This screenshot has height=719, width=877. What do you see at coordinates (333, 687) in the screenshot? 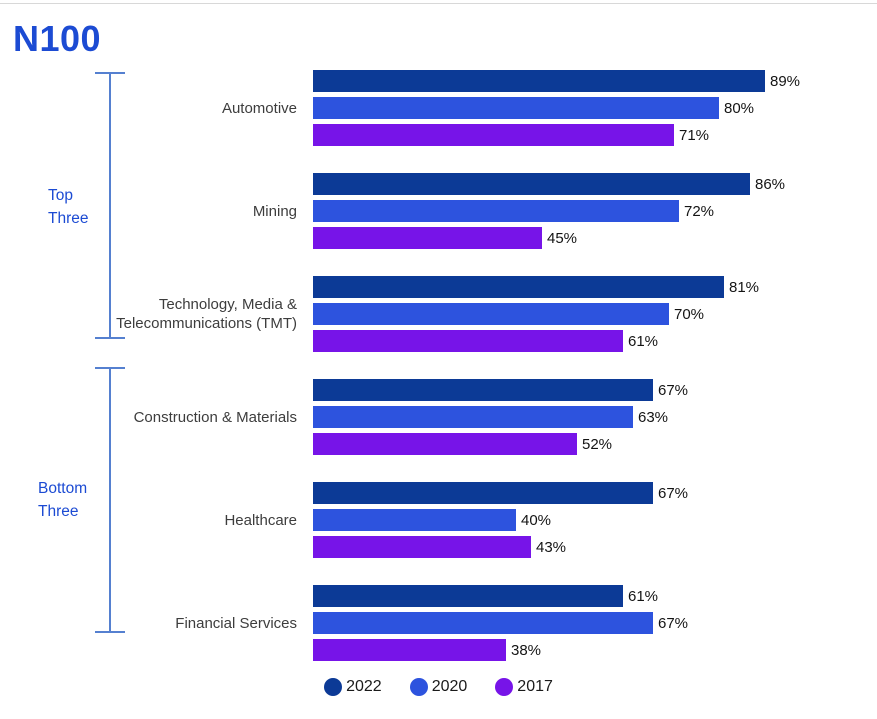
I see `legend-dot-2022` at bounding box center [333, 687].